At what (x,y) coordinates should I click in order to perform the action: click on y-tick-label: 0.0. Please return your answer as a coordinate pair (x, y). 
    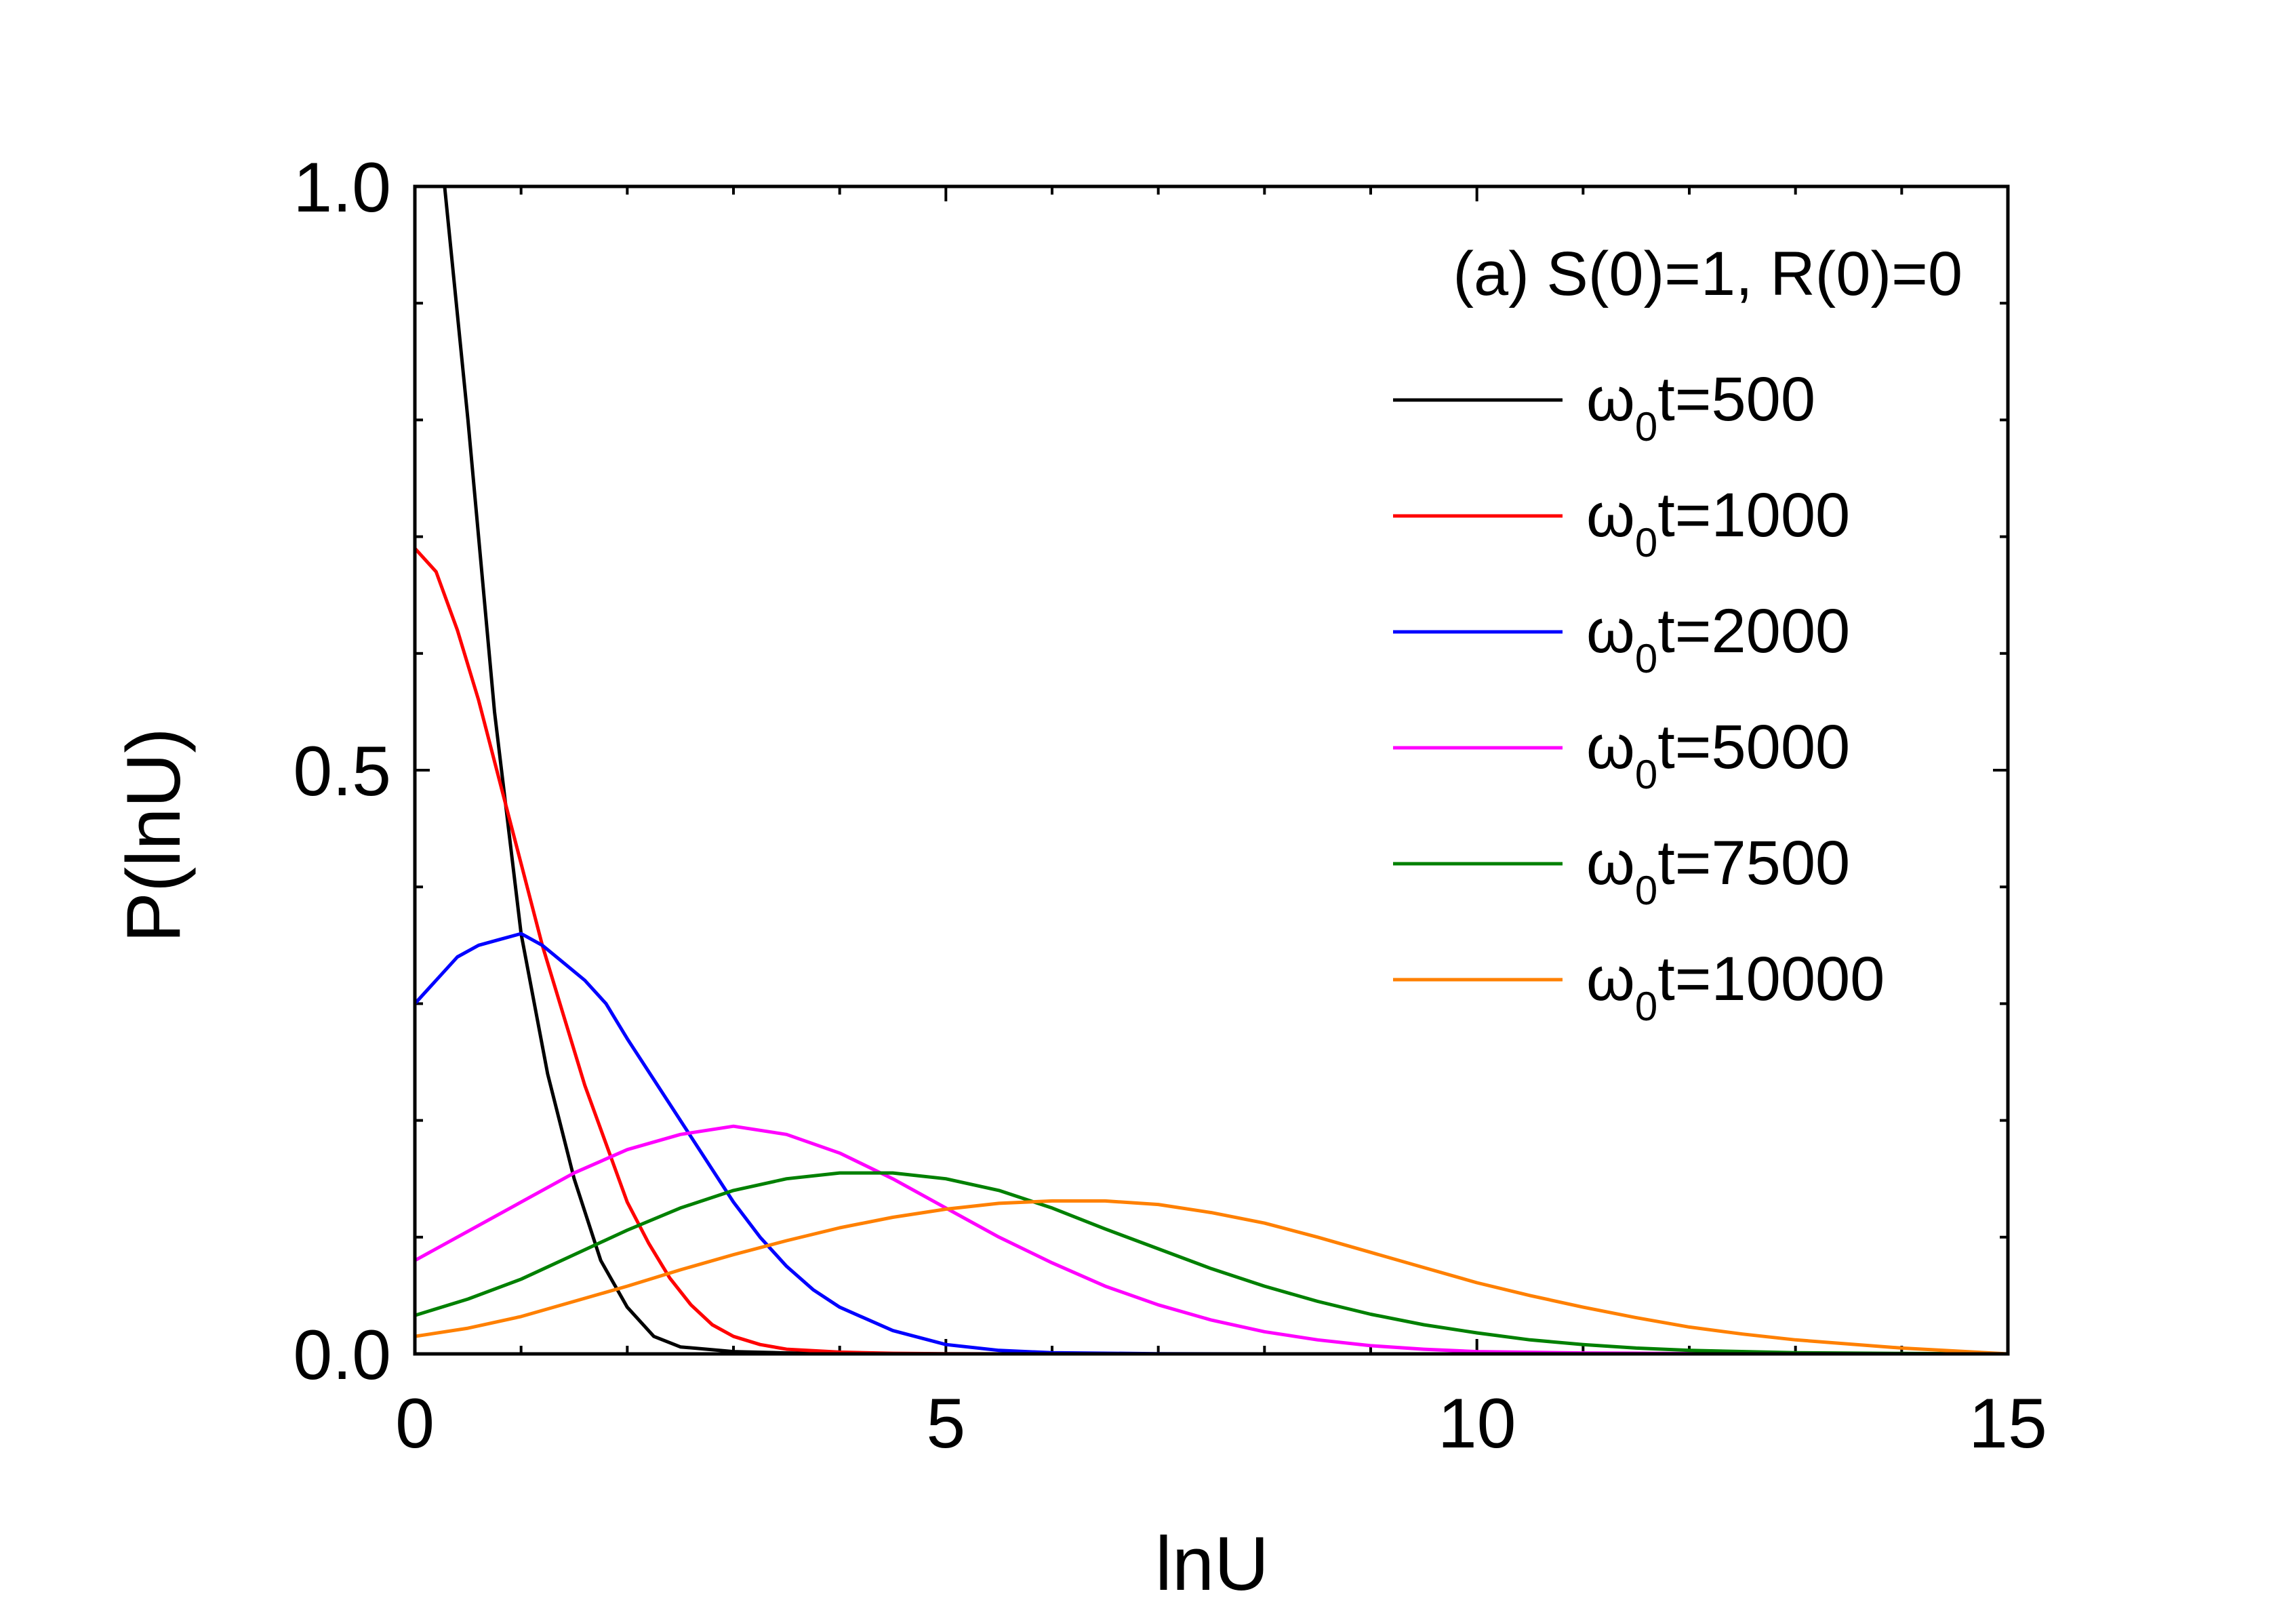
    Looking at the image, I should click on (342, 1355).